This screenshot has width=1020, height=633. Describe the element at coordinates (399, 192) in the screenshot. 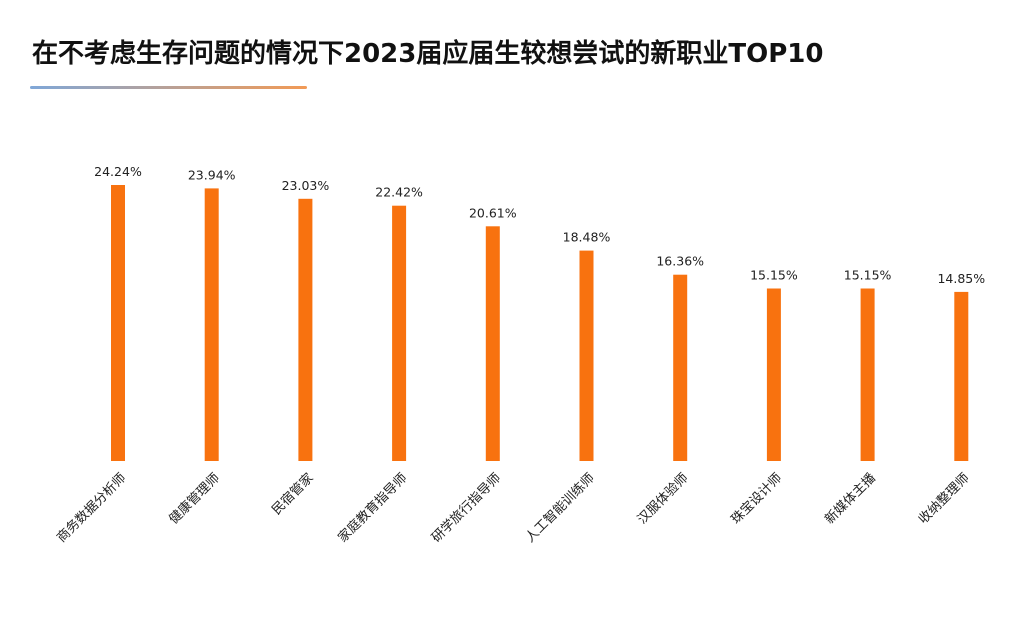

I see `data-label-4: 22.42%` at that location.